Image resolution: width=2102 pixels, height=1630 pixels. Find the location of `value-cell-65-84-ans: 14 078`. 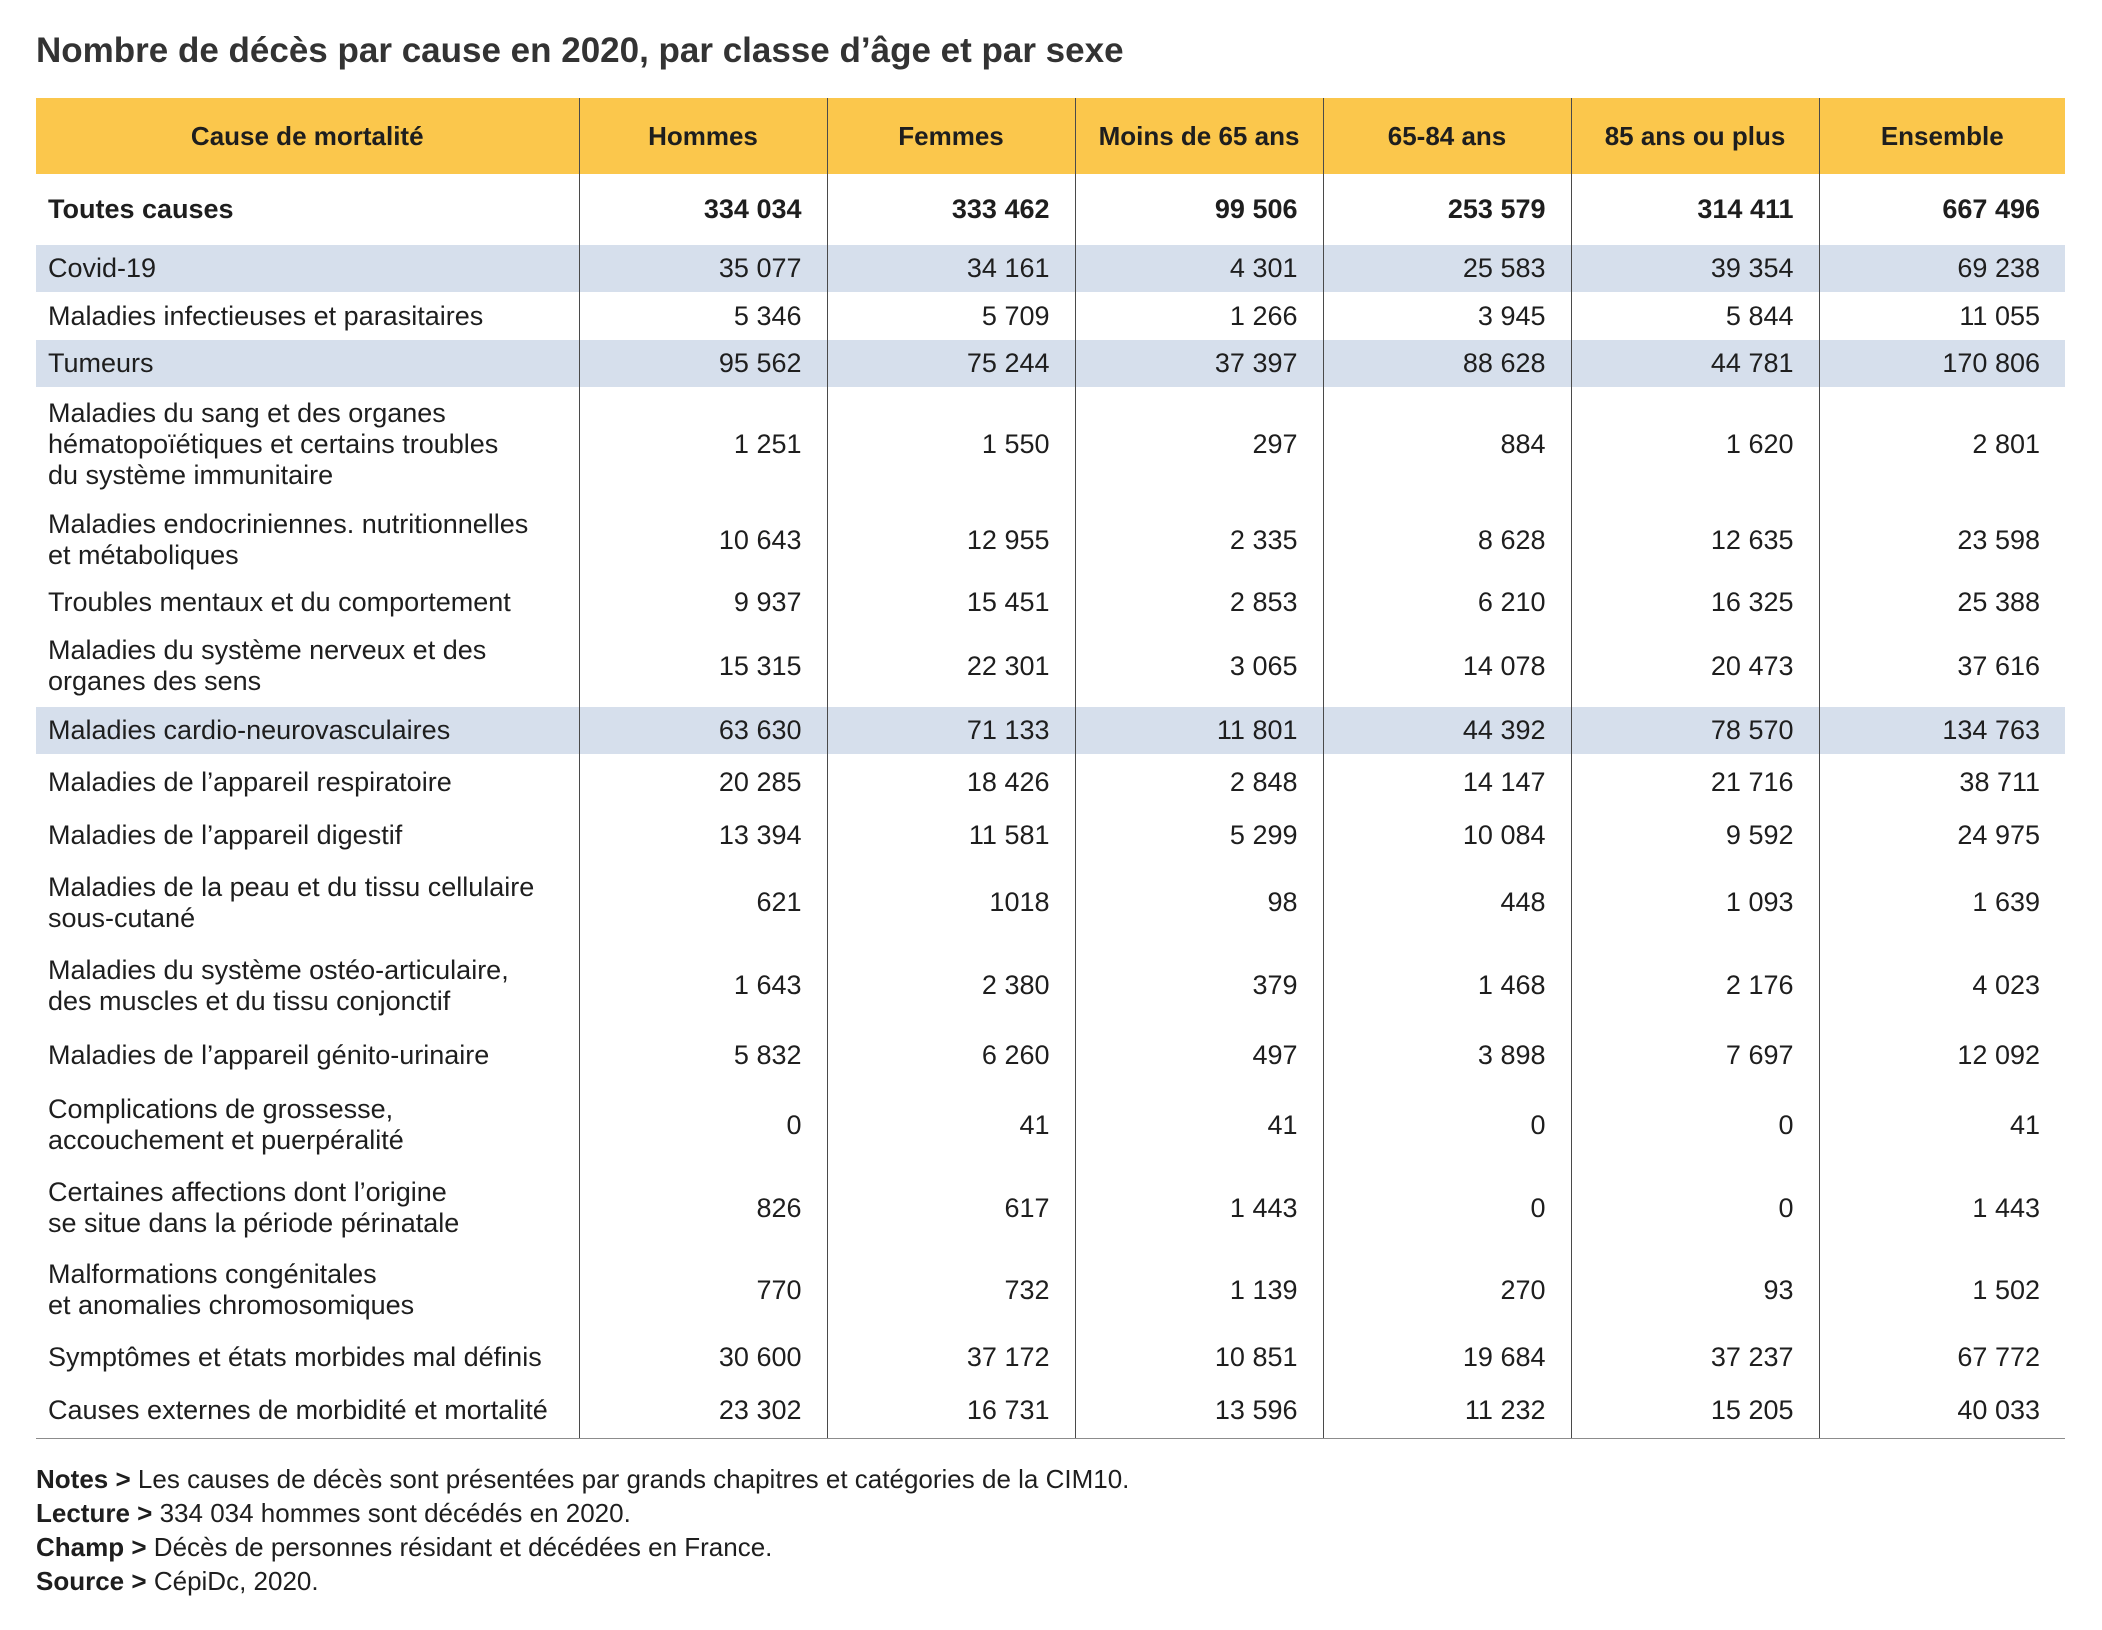

value-cell-65-84-ans: 14 078 is located at coordinates (1446, 666).